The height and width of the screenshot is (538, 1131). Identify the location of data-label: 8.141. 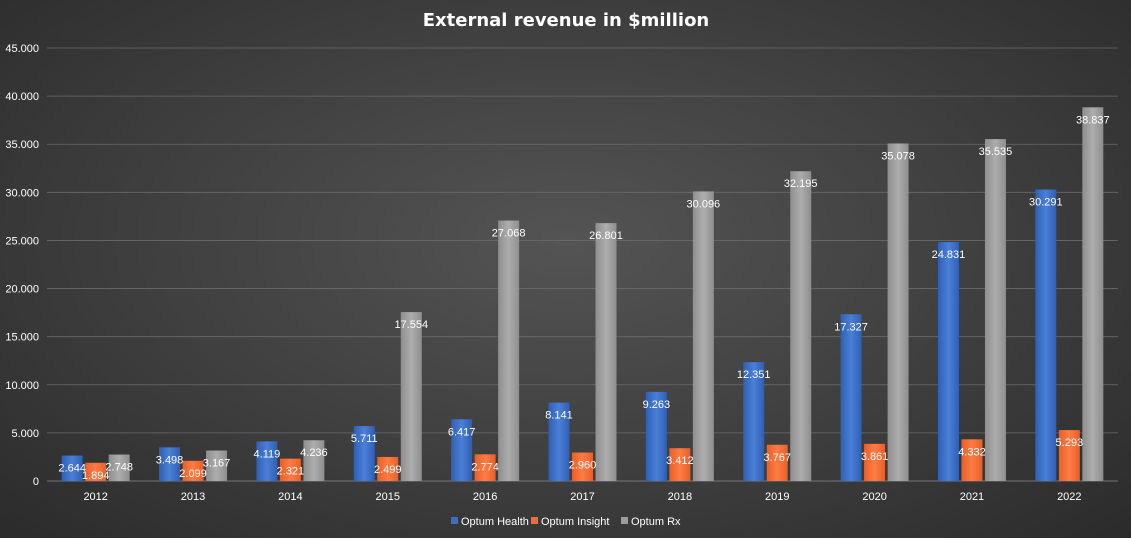
(559, 416).